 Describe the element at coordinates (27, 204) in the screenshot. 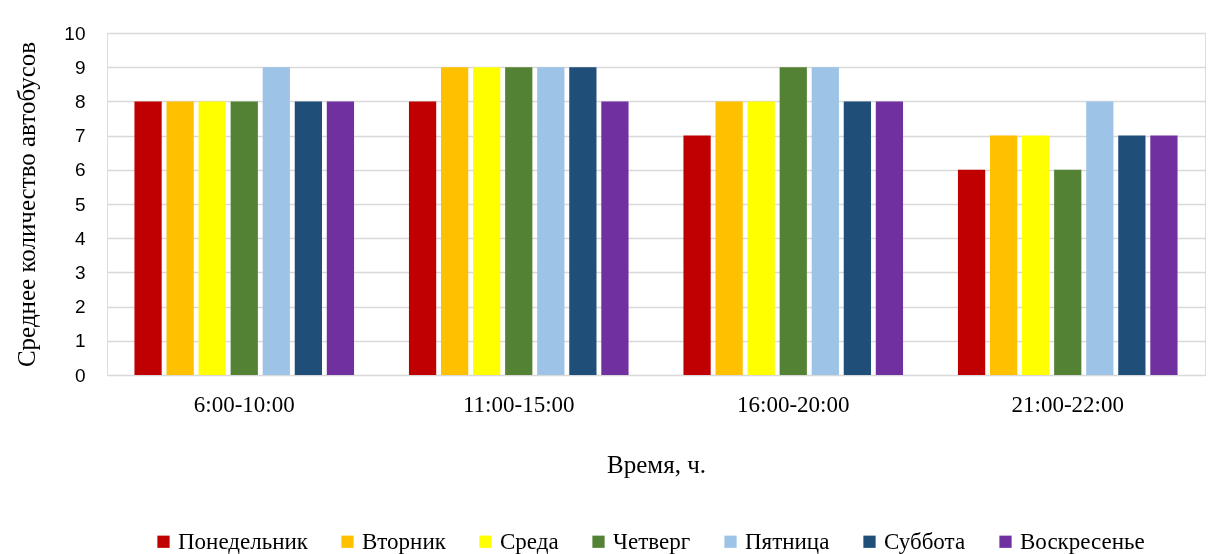

I see `y-axis-title: Среднее количество автобусов` at that location.